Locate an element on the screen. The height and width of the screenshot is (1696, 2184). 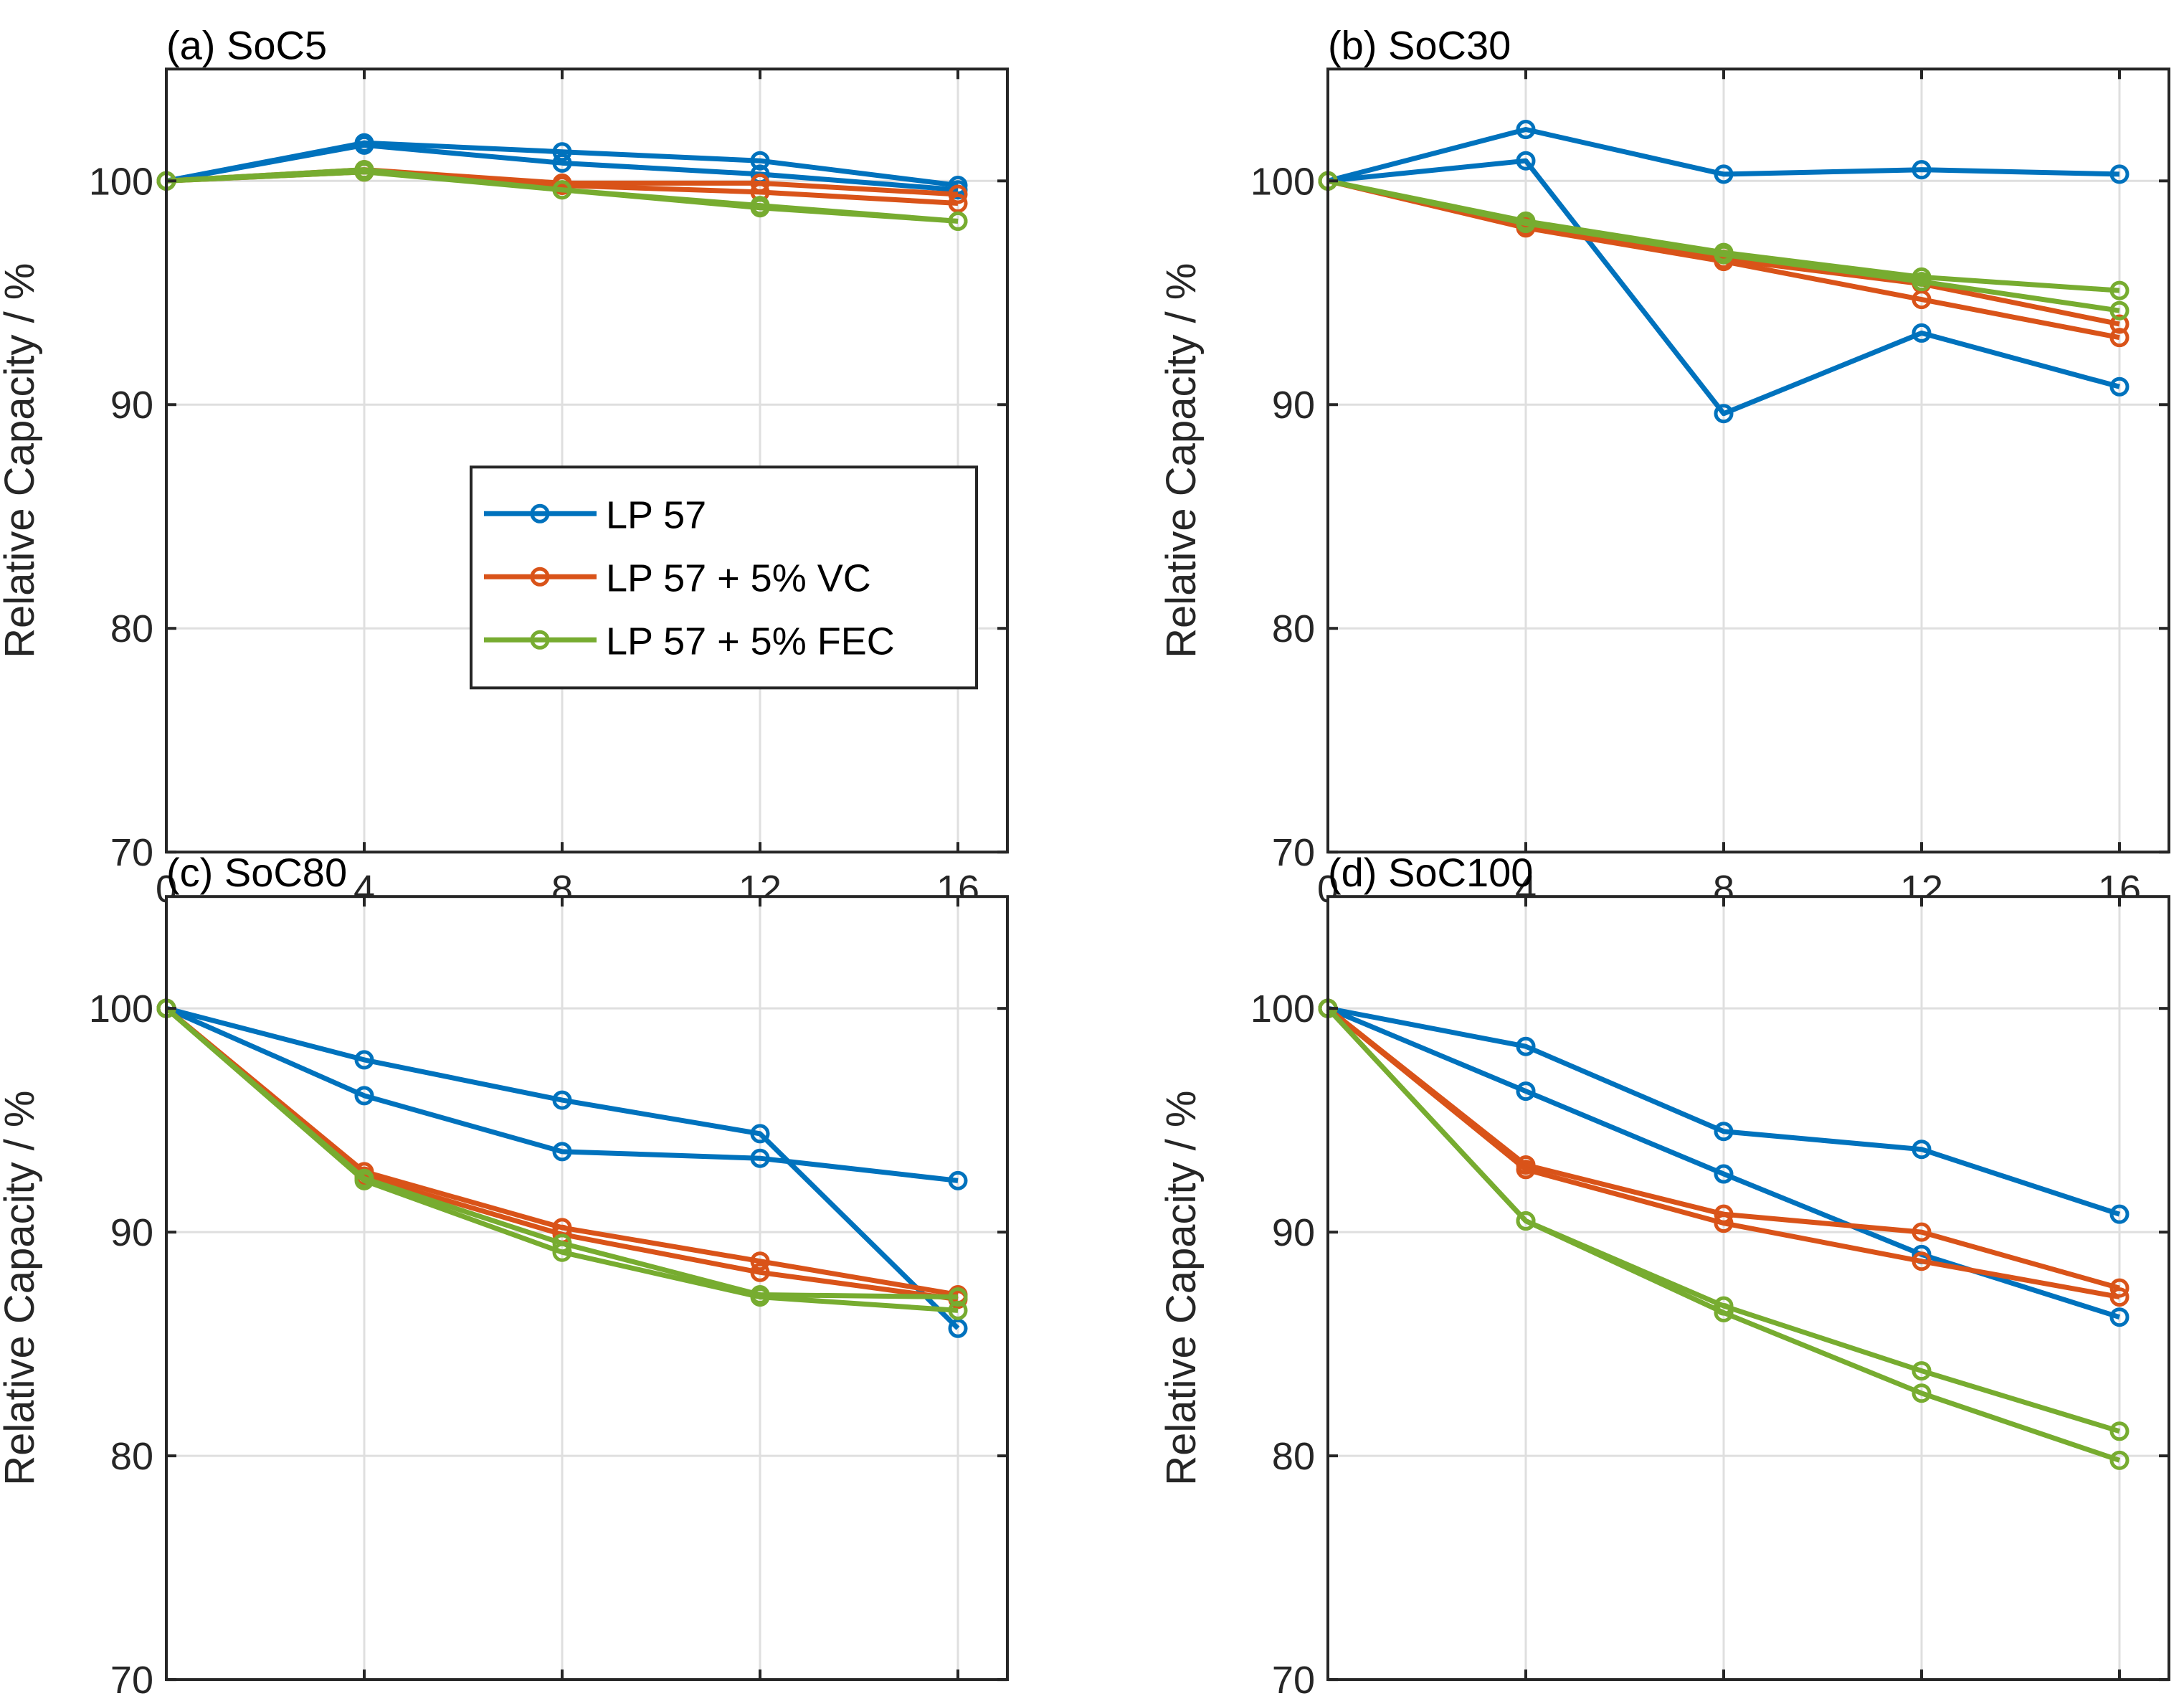
legend: LP 57 LP 57 + 5% VC LP 57 + 5% FEC is located at coordinates (724, 577).